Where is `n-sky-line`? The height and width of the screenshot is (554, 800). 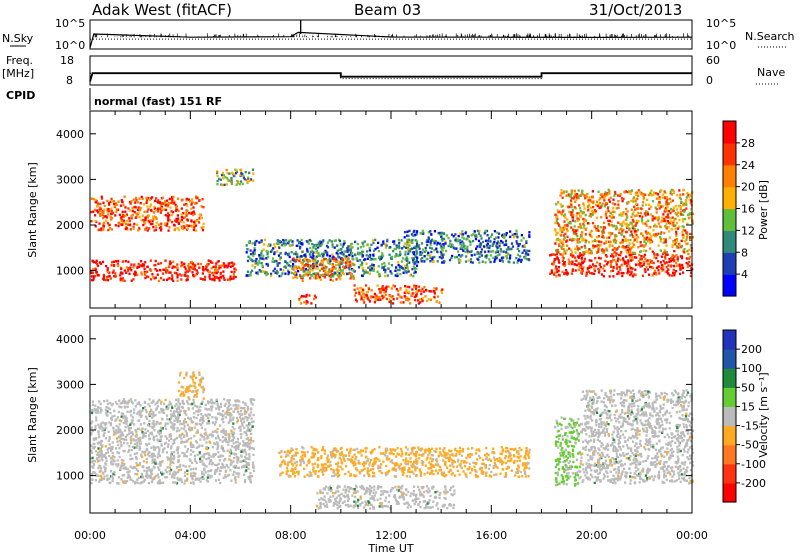
n-sky-line is located at coordinates (391, 40).